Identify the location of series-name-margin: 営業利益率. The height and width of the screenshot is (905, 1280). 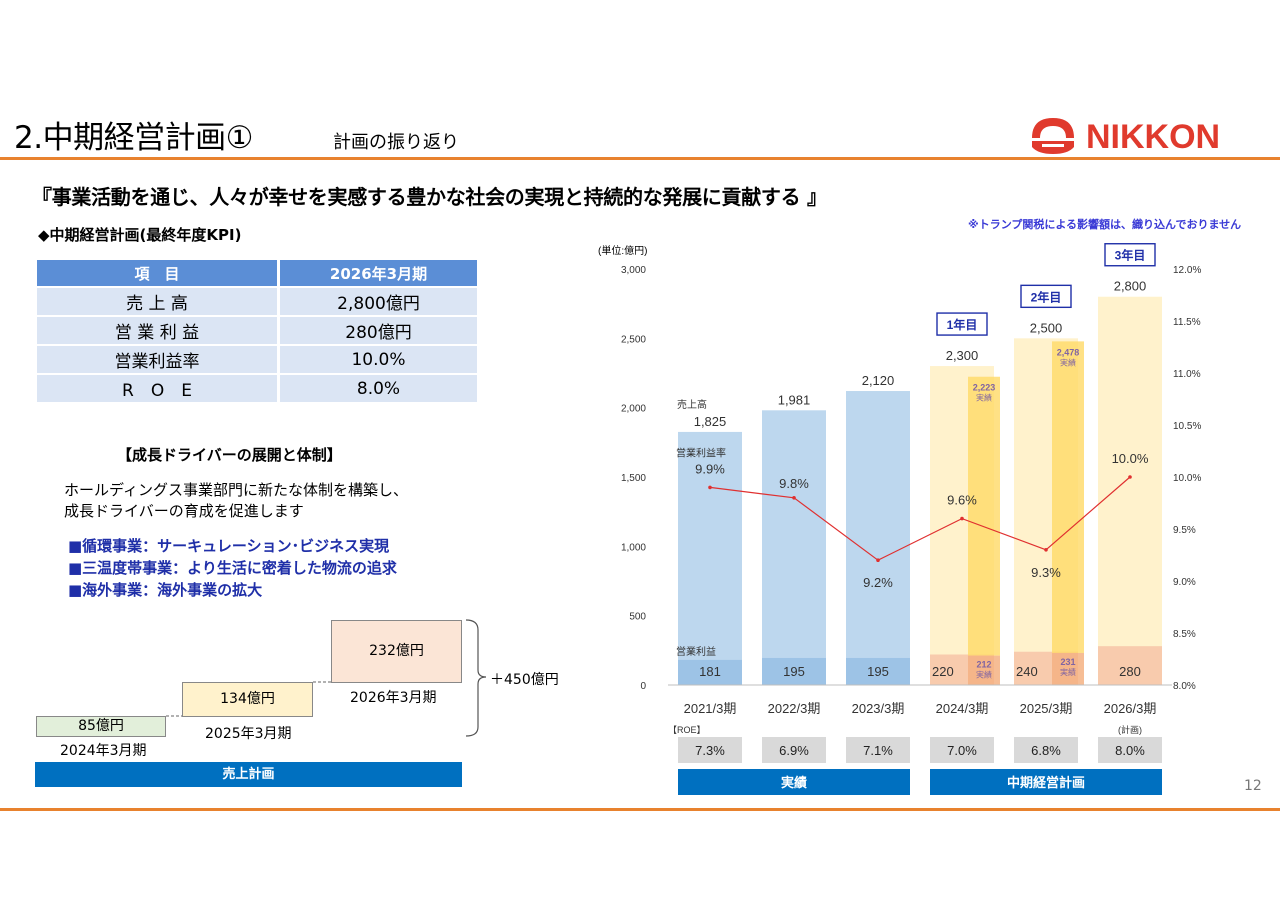
(701, 452).